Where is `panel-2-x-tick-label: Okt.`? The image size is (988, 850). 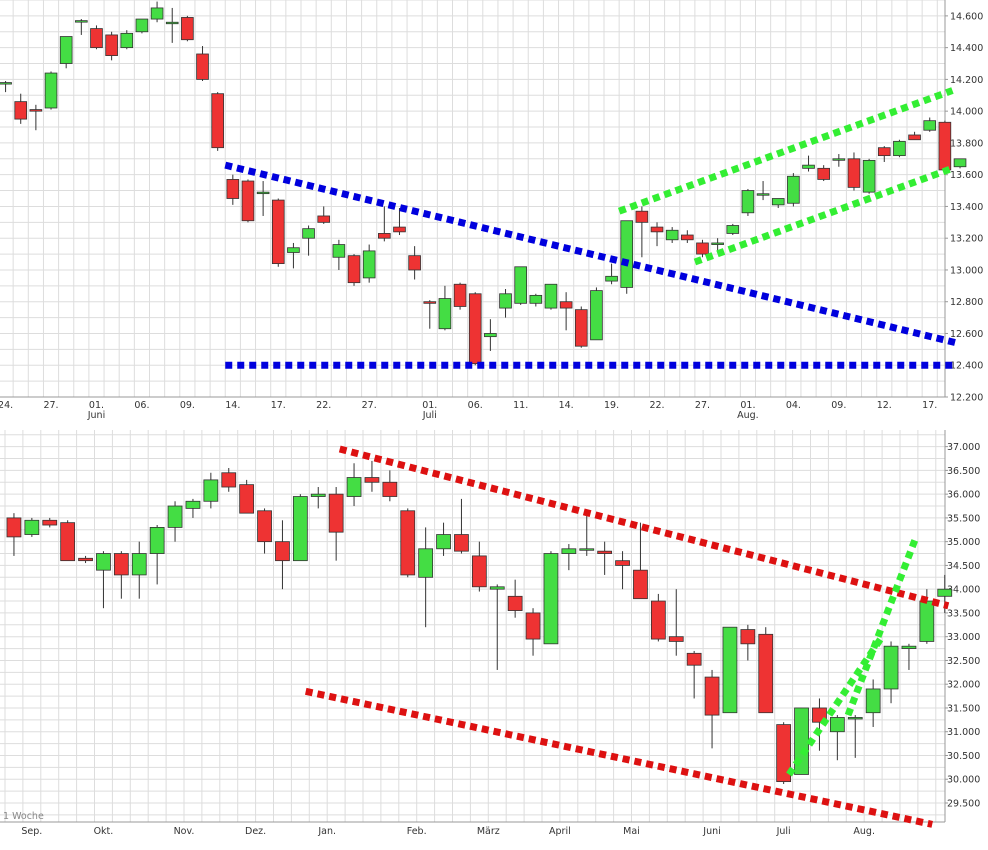
panel-2-x-tick-label: Okt. is located at coordinates (104, 831).